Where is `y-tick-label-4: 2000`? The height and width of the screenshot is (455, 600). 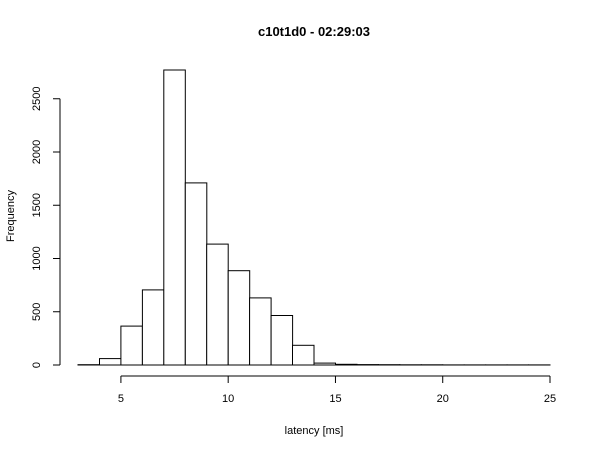
y-tick-label-4: 2000 is located at coordinates (37, 152).